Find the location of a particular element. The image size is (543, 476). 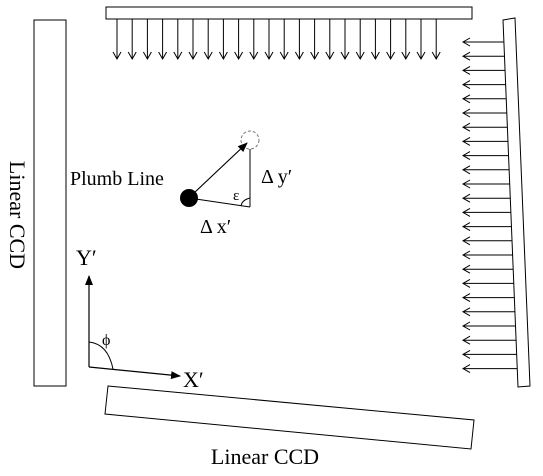

delta-y-label: Δ y′ is located at coordinates (276, 177).